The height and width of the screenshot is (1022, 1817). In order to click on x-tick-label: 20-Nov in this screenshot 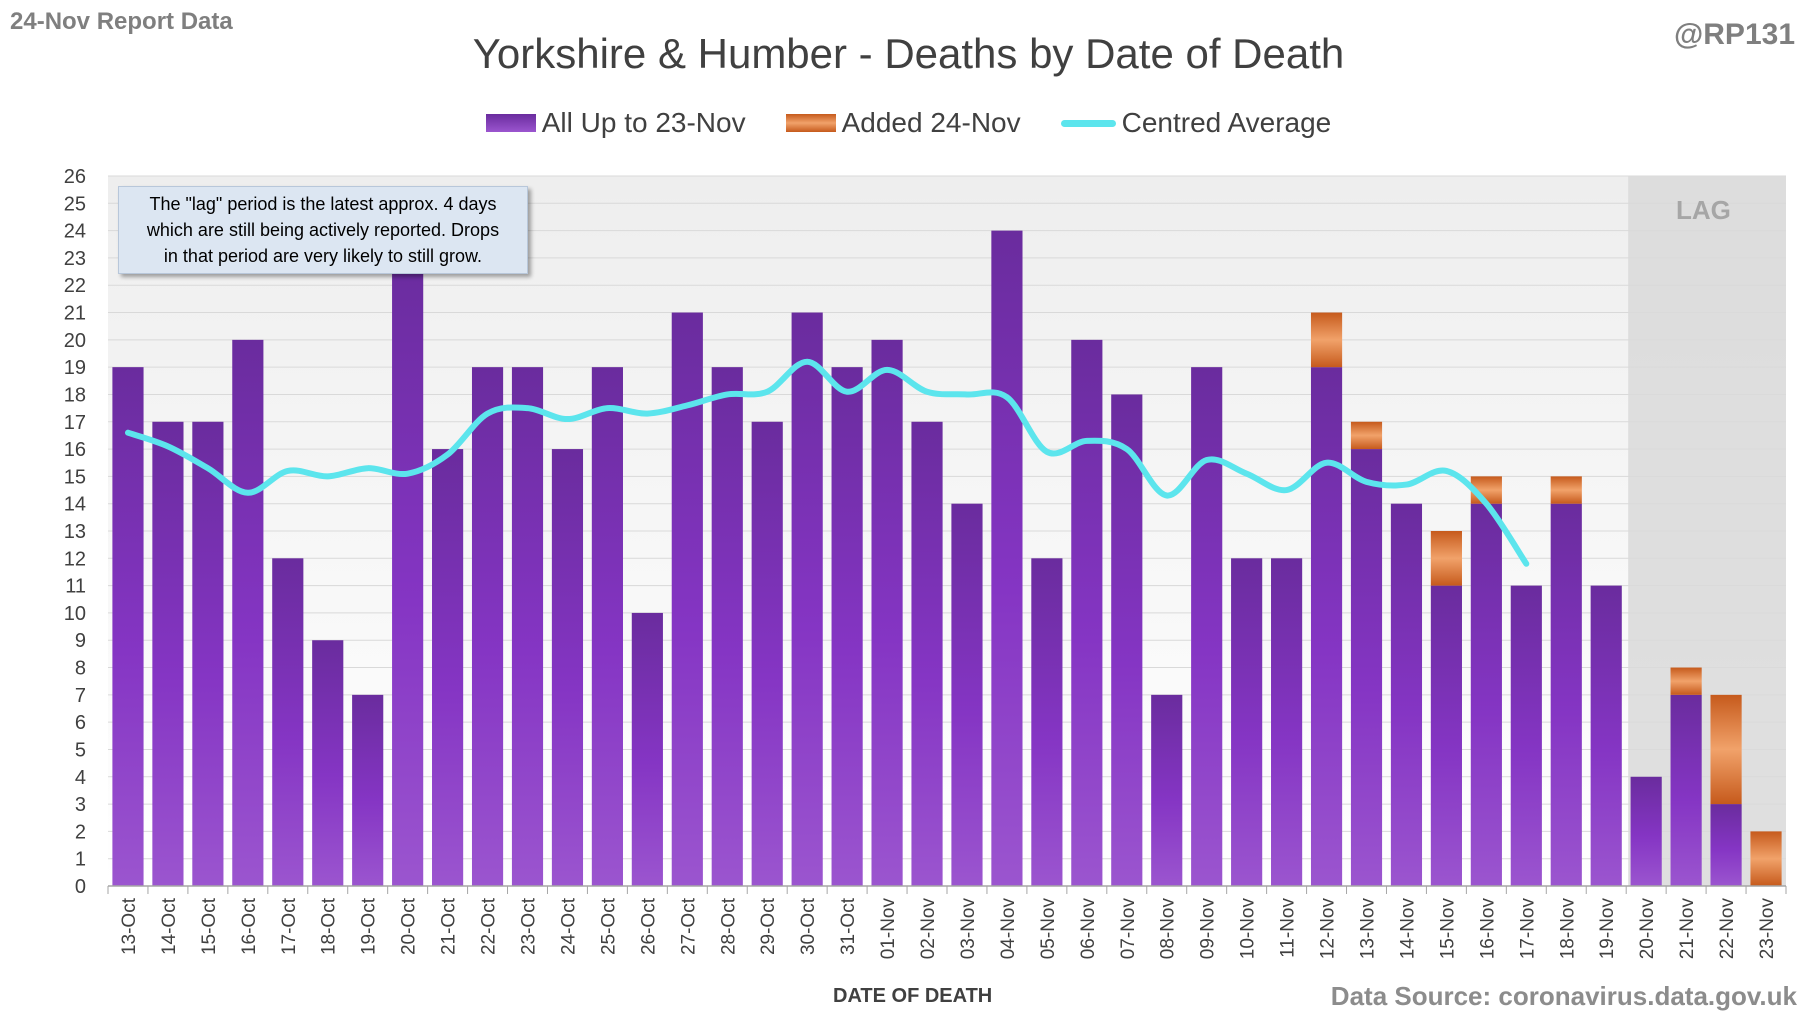, I will do `click(1647, 929)`.